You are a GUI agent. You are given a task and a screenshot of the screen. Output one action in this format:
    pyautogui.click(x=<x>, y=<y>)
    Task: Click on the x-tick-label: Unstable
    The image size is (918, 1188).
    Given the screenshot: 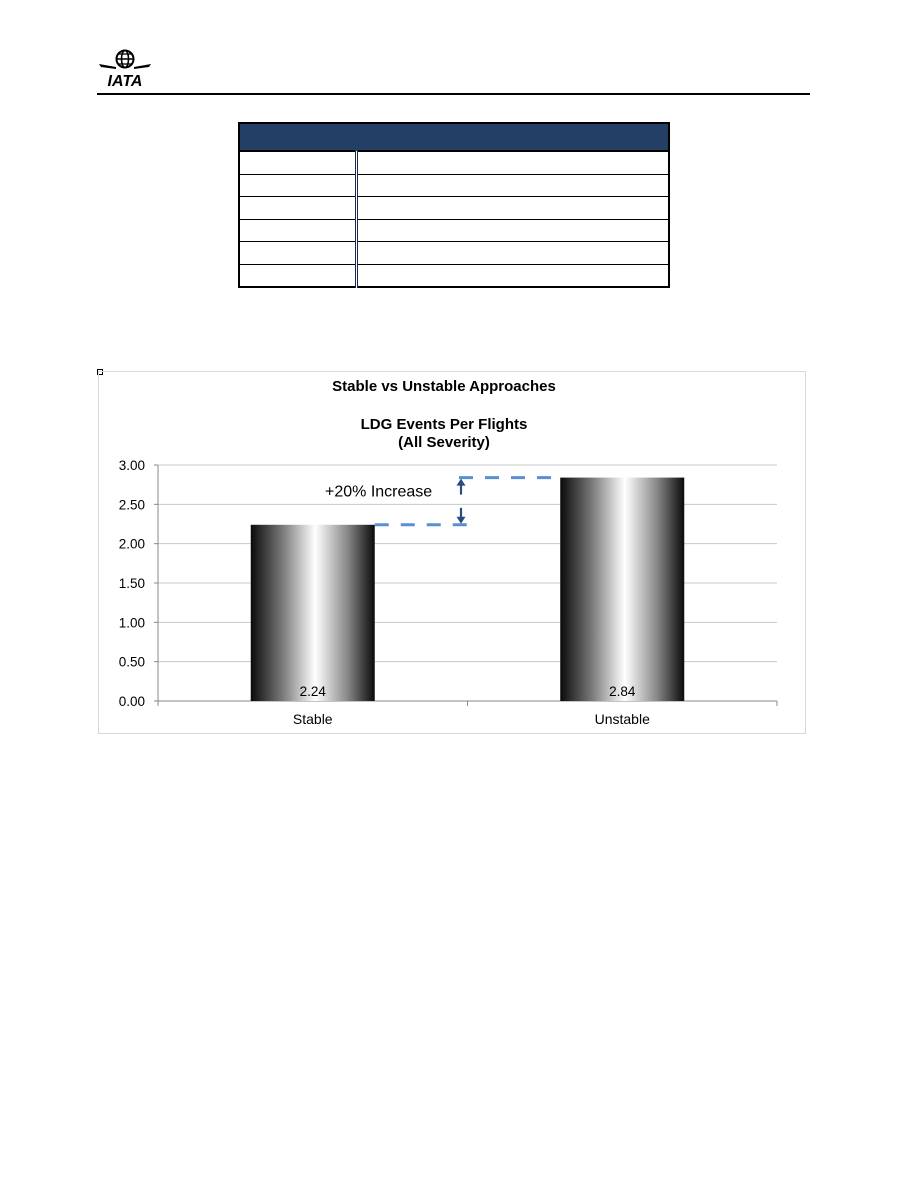 What is the action you would take?
    pyautogui.click(x=622, y=719)
    